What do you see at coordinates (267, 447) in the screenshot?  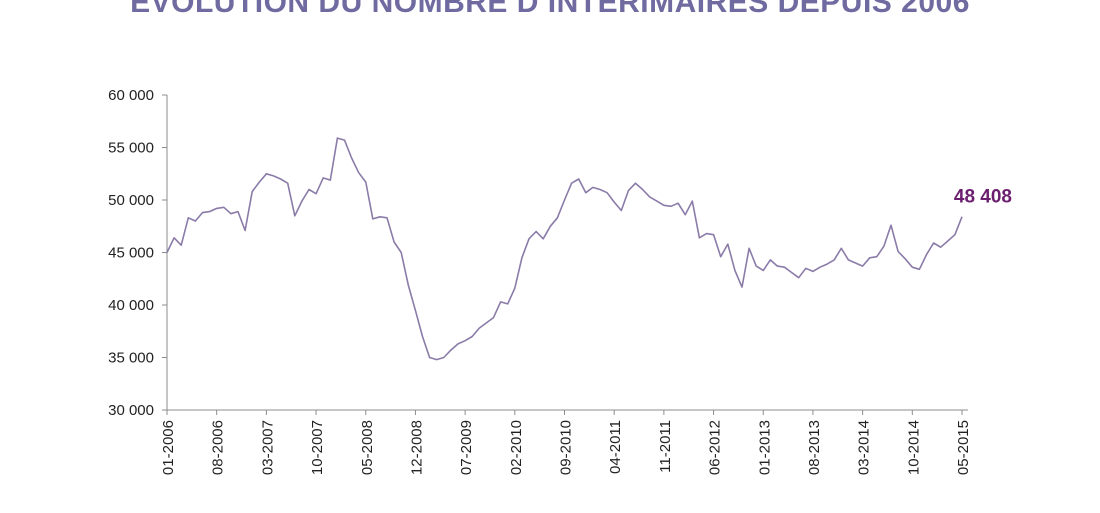 I see `x-tick-label: 03-2007` at bounding box center [267, 447].